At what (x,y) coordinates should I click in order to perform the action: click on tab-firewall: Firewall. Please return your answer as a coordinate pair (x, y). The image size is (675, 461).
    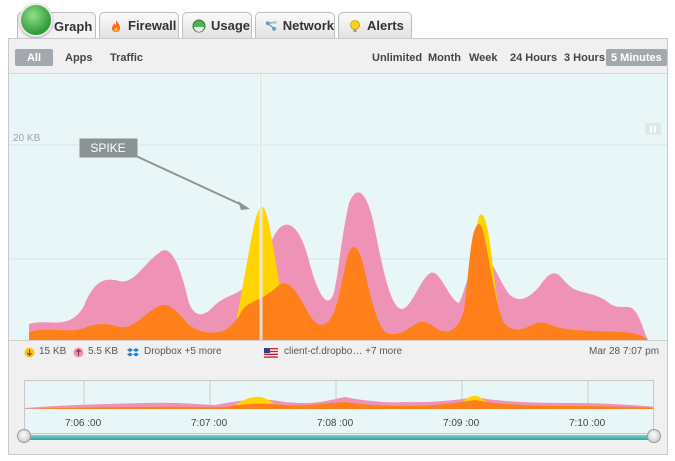
    Looking at the image, I should click on (139, 25).